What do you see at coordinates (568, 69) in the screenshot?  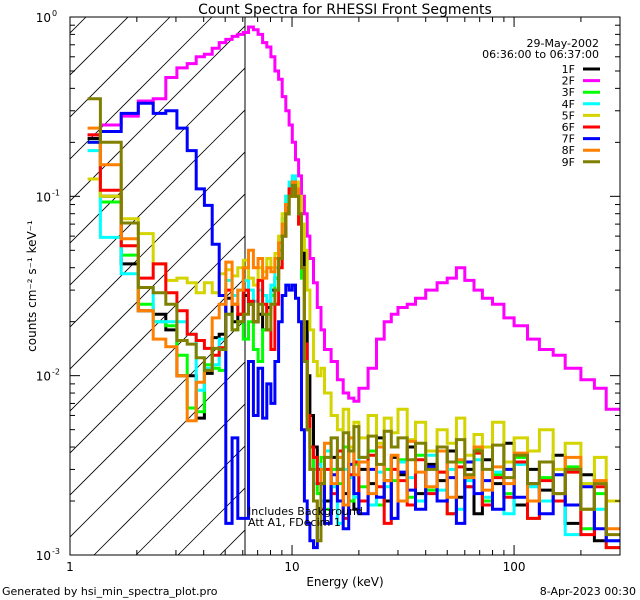 I see `legend-label-1F: 1F` at bounding box center [568, 69].